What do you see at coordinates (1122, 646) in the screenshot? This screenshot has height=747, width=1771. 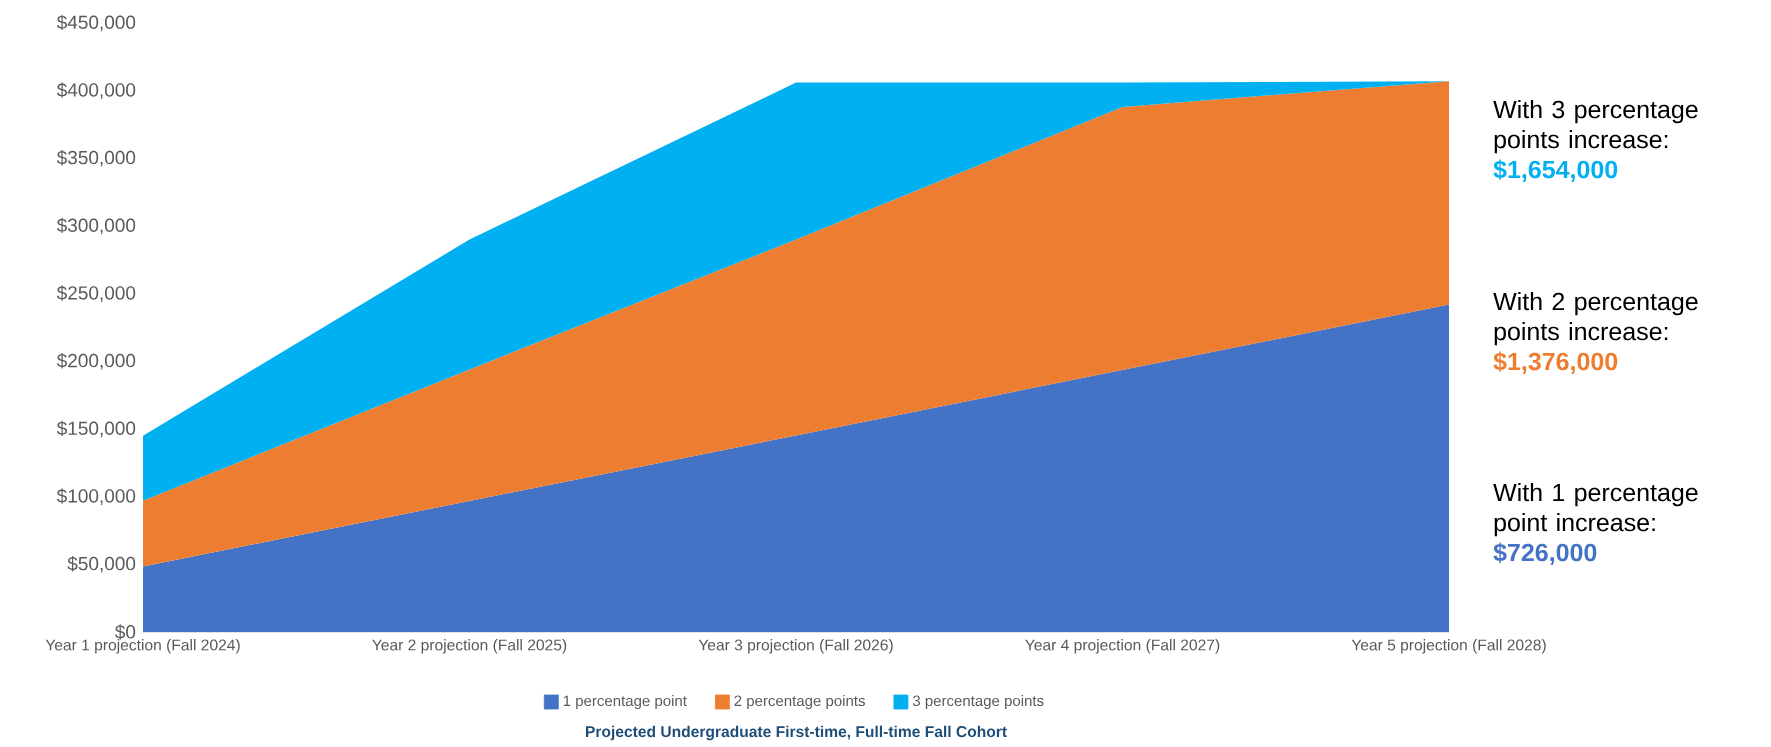 I see `x-tick-label: Year 4 projection (Fall 2027)` at bounding box center [1122, 646].